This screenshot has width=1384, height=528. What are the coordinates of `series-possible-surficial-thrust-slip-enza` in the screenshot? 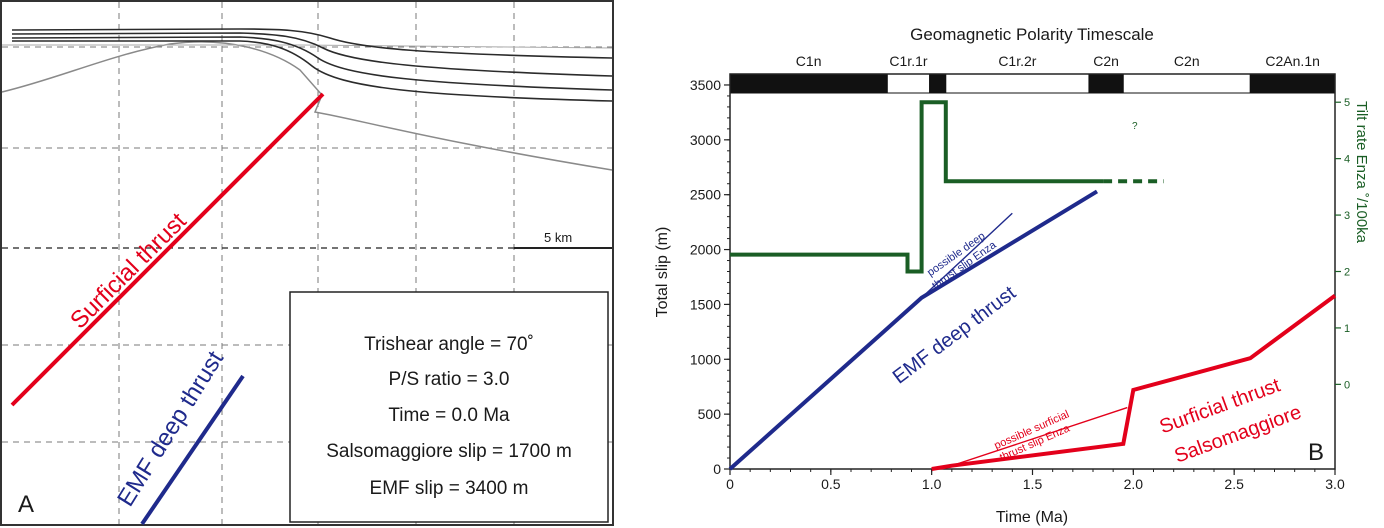 It's located at (1034, 438).